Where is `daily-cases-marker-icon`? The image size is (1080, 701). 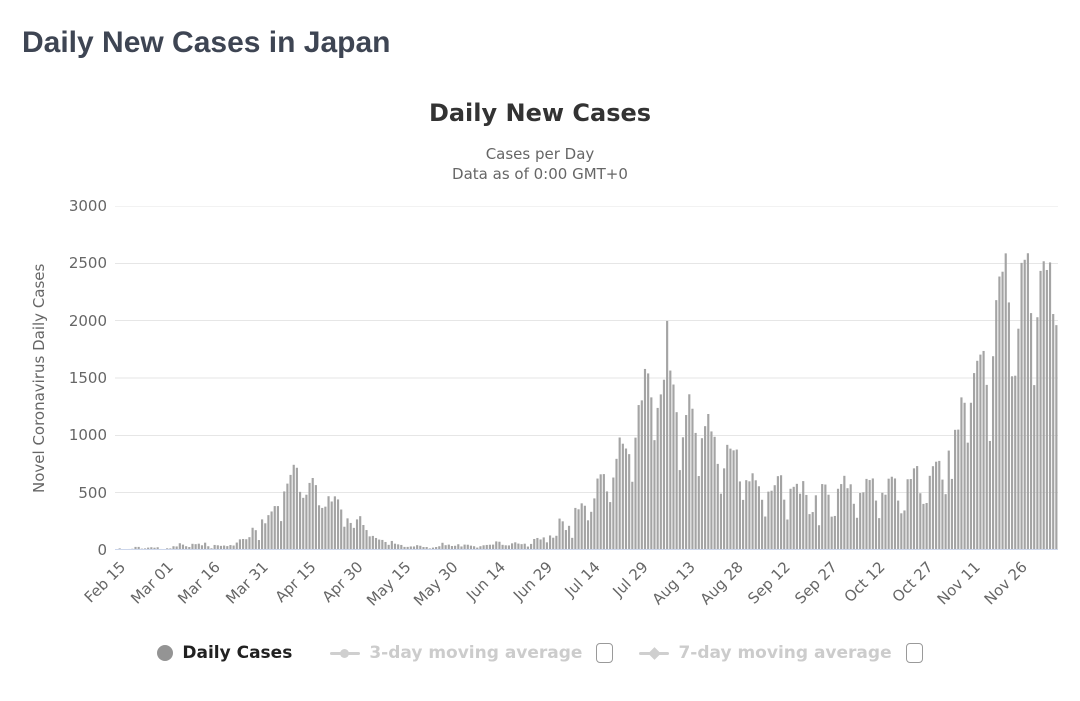
daily-cases-marker-icon is located at coordinates (165, 653).